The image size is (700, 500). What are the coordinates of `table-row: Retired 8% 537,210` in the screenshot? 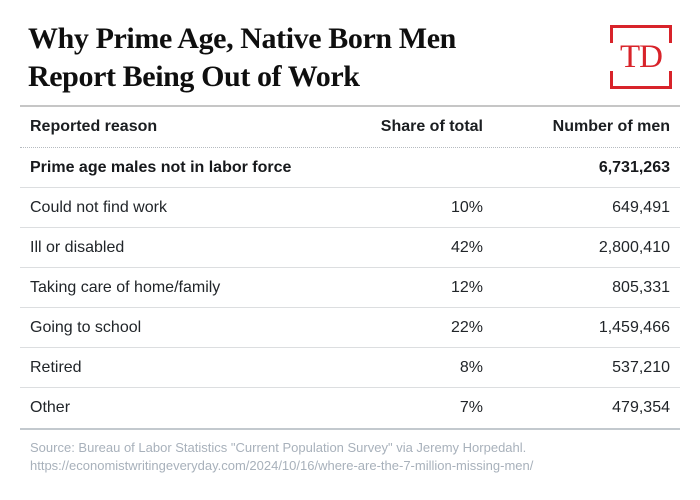 It's located at (350, 368).